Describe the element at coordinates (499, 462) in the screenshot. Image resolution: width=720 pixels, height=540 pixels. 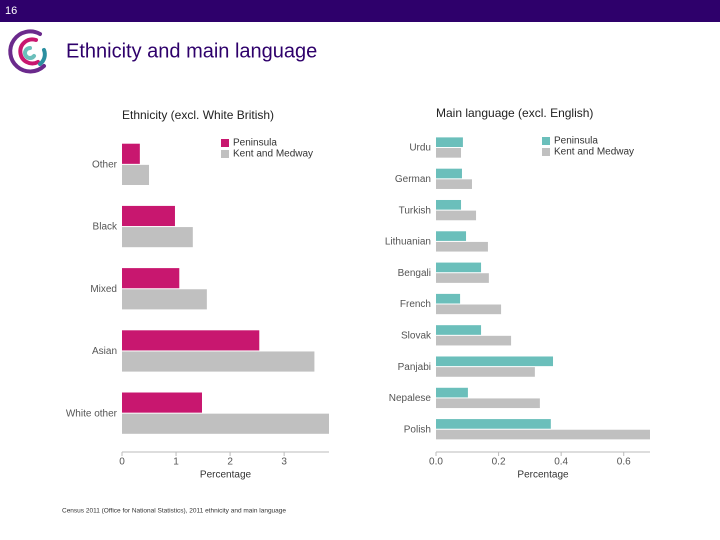
I see `x-tick-label: 0.2` at that location.